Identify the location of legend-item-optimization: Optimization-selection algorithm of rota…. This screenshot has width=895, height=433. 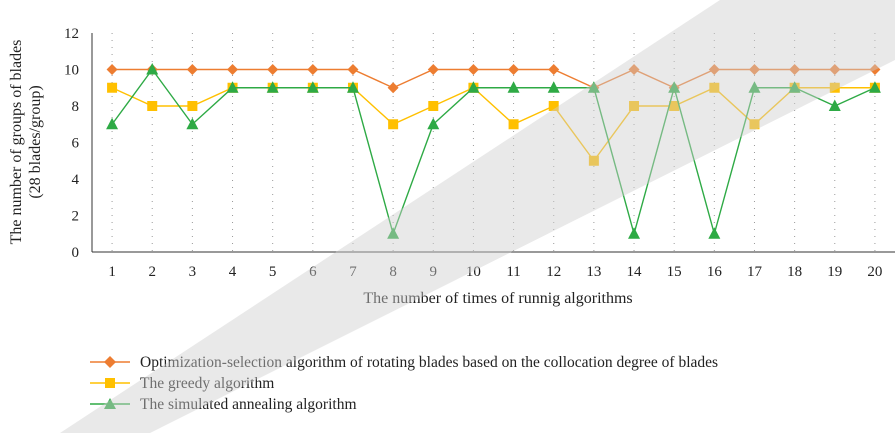
(468, 362).